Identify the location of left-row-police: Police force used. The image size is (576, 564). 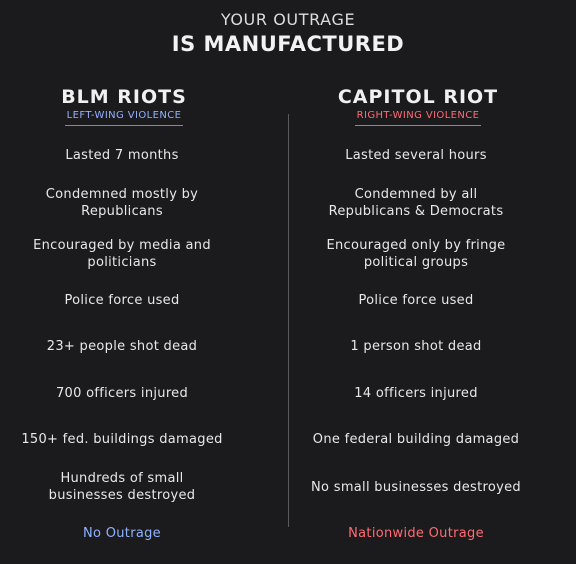
(122, 300).